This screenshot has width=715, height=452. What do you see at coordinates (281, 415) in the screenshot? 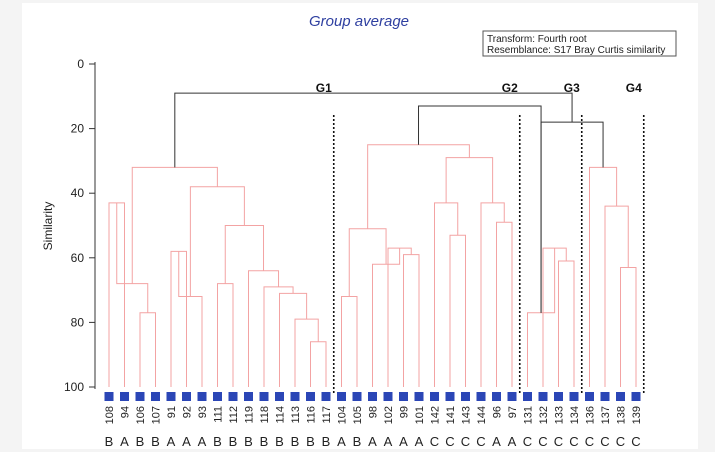
I see `leaf-label: 114` at bounding box center [281, 415].